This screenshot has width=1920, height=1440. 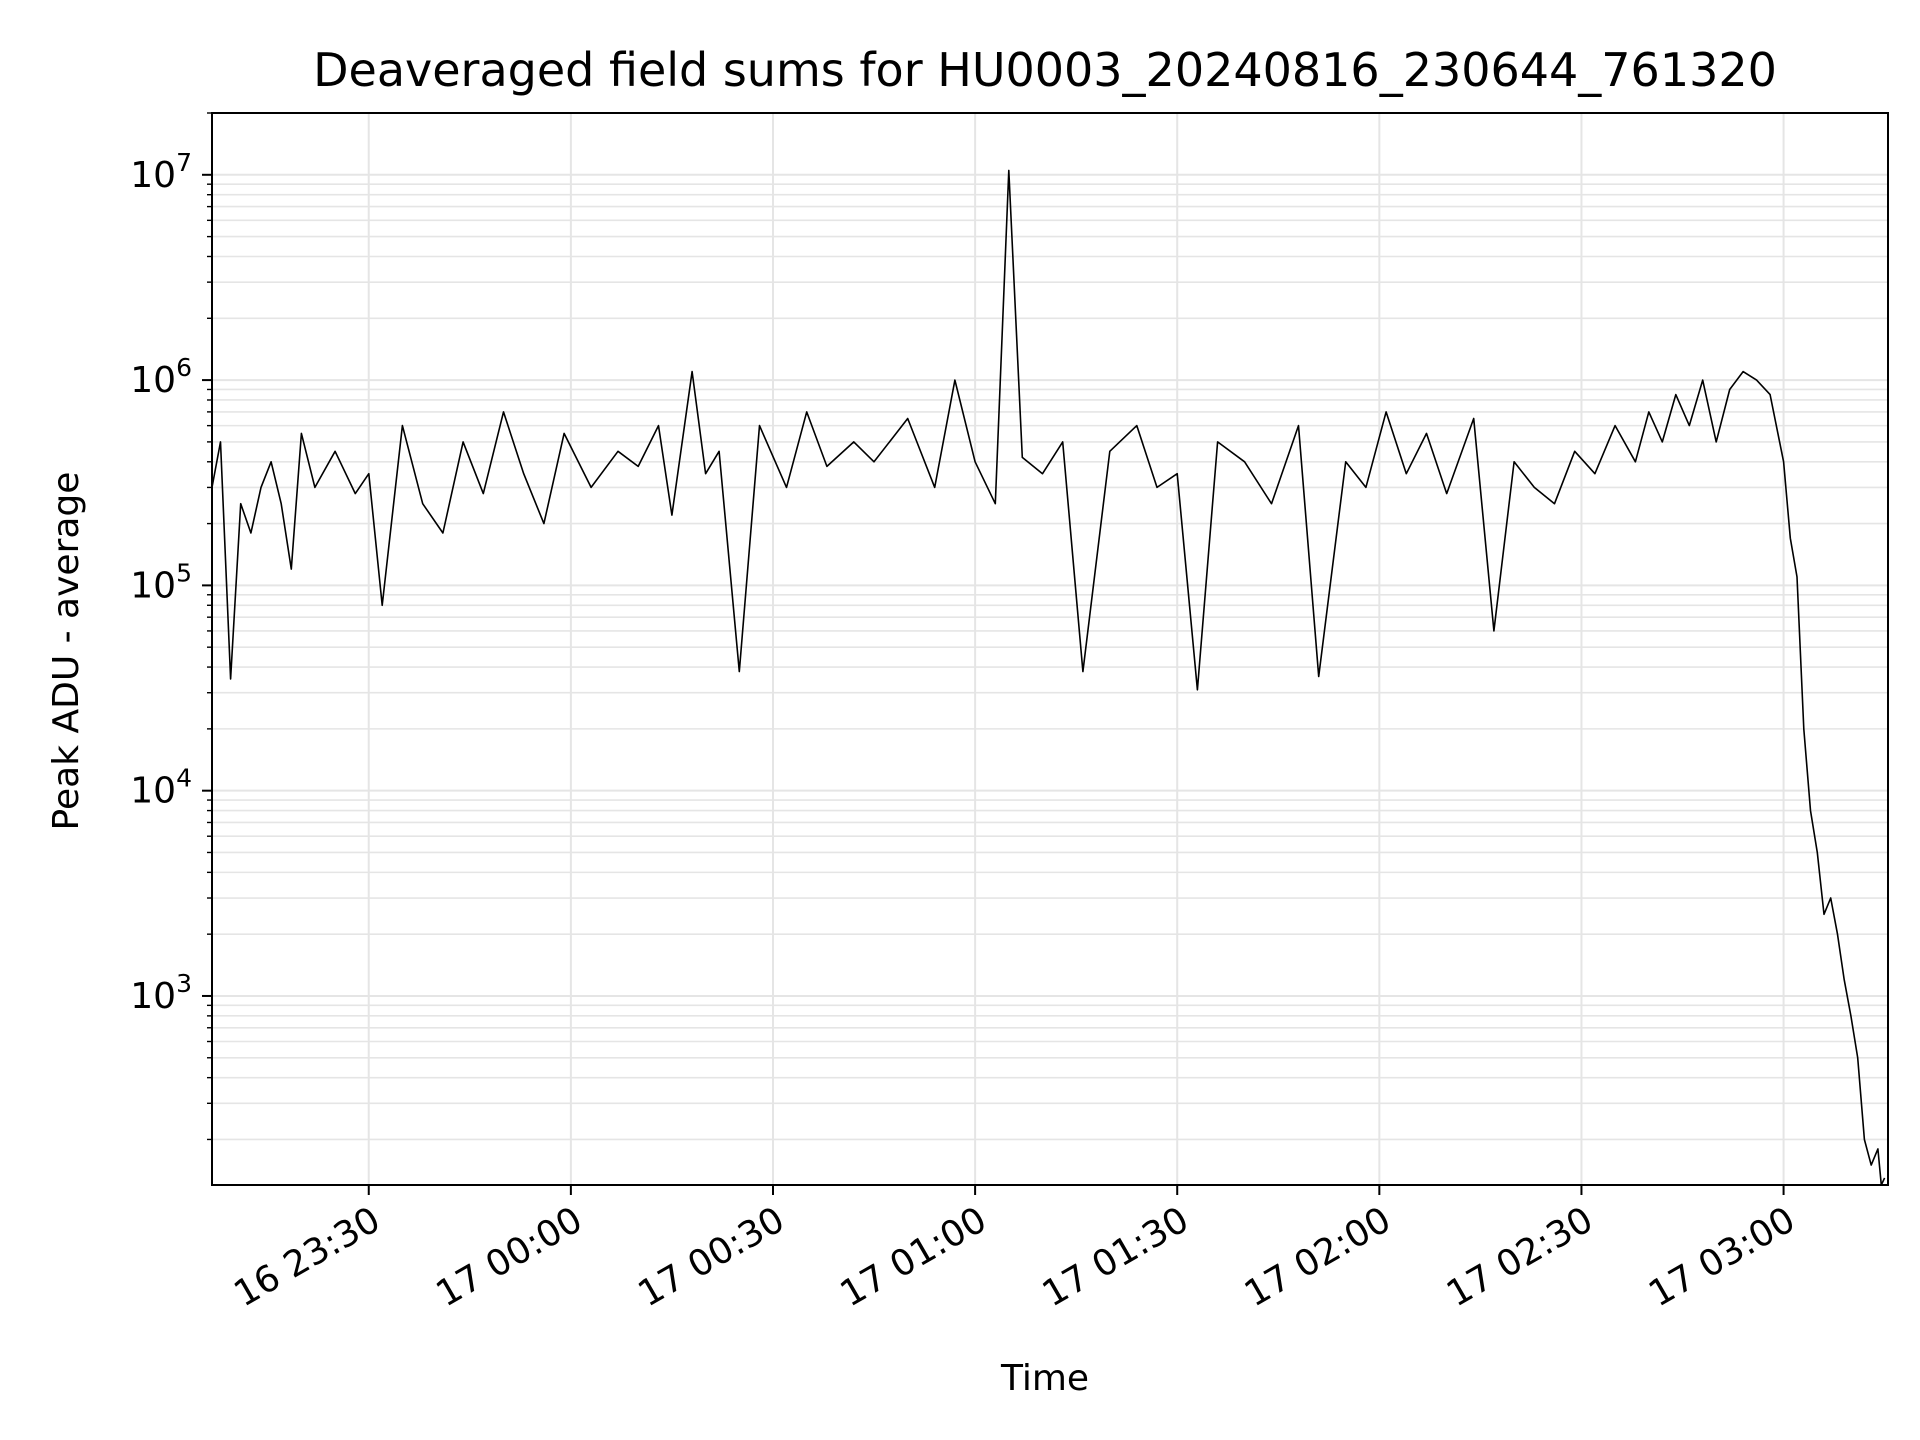 What do you see at coordinates (1520, 1257) in the screenshot?
I see `x-tick-label: 17 02:30` at bounding box center [1520, 1257].